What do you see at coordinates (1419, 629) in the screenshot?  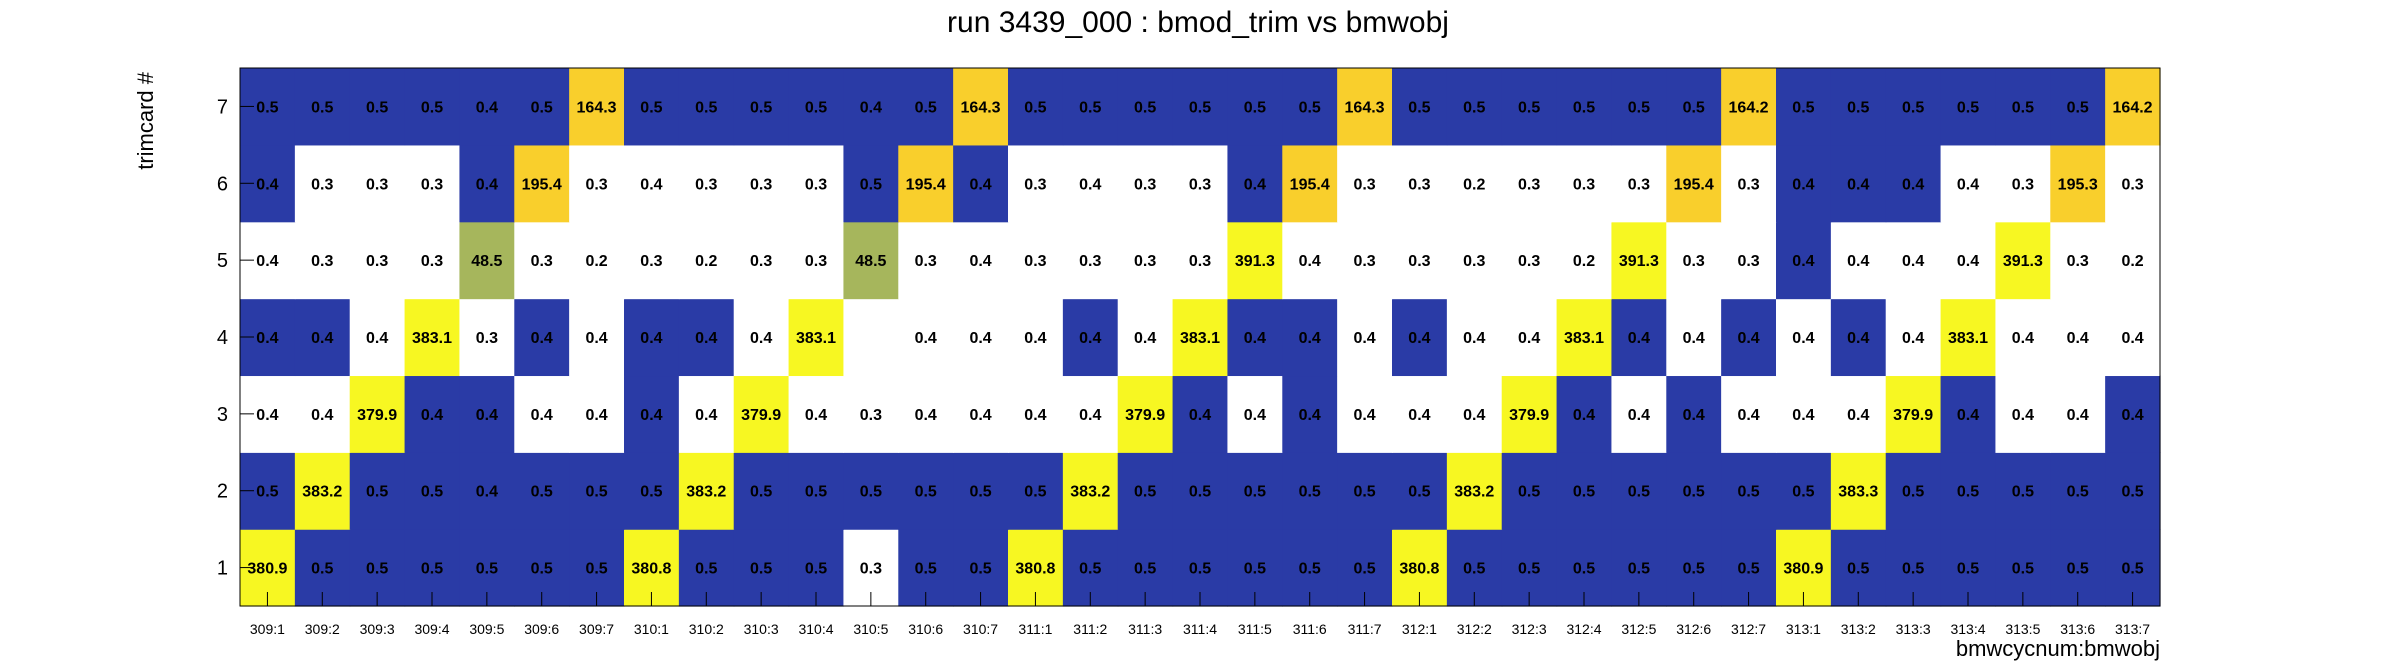 I see `x-tick-label: 312:1` at bounding box center [1419, 629].